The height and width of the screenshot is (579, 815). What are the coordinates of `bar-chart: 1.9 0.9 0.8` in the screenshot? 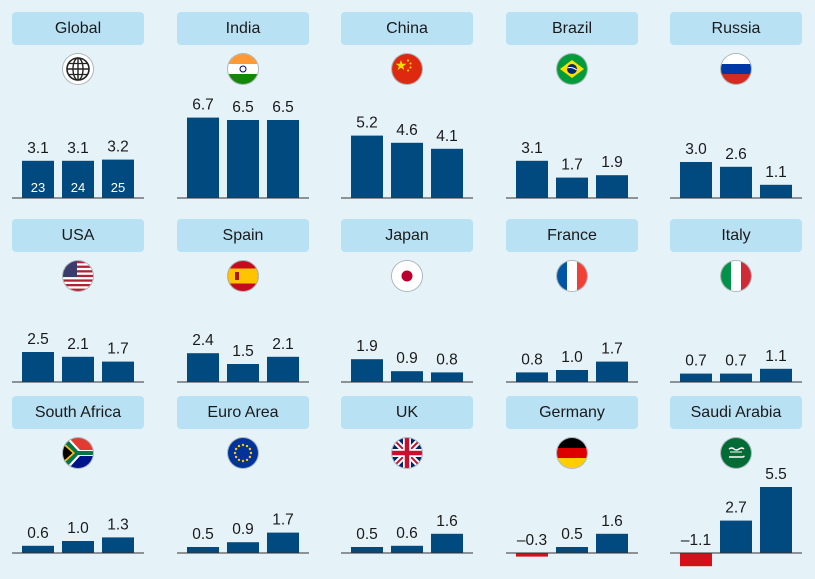 It's located at (407, 360).